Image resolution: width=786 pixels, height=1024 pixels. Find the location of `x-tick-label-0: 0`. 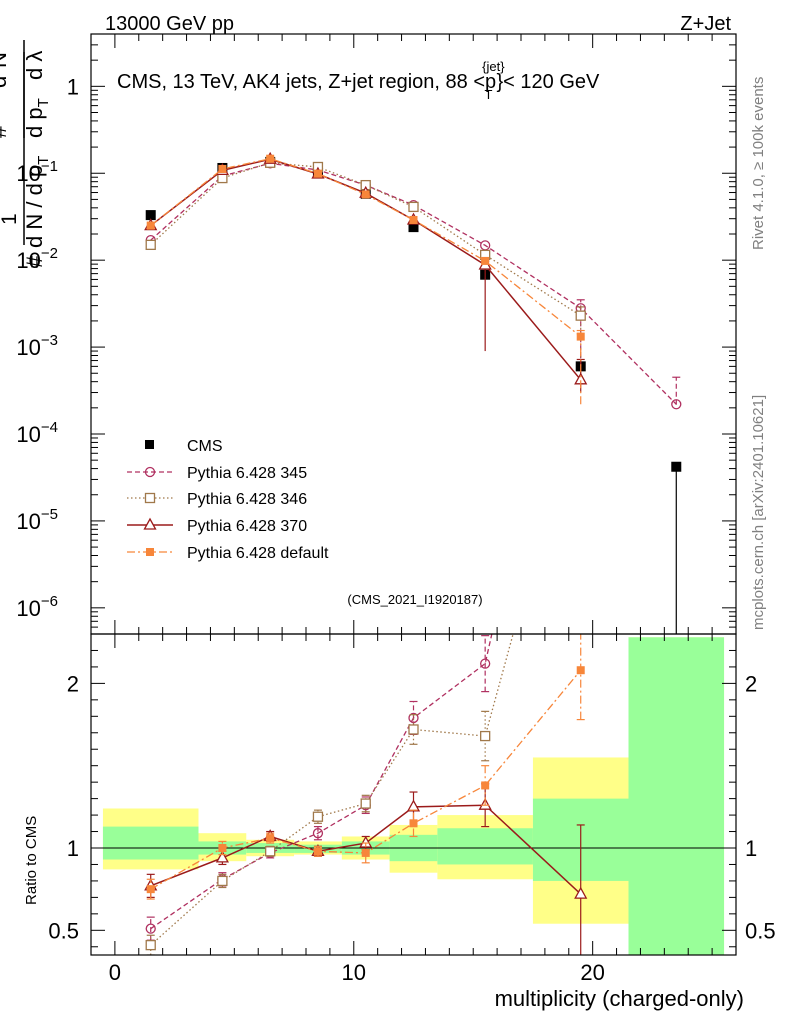

x-tick-label-0: 0 is located at coordinates (115, 972).